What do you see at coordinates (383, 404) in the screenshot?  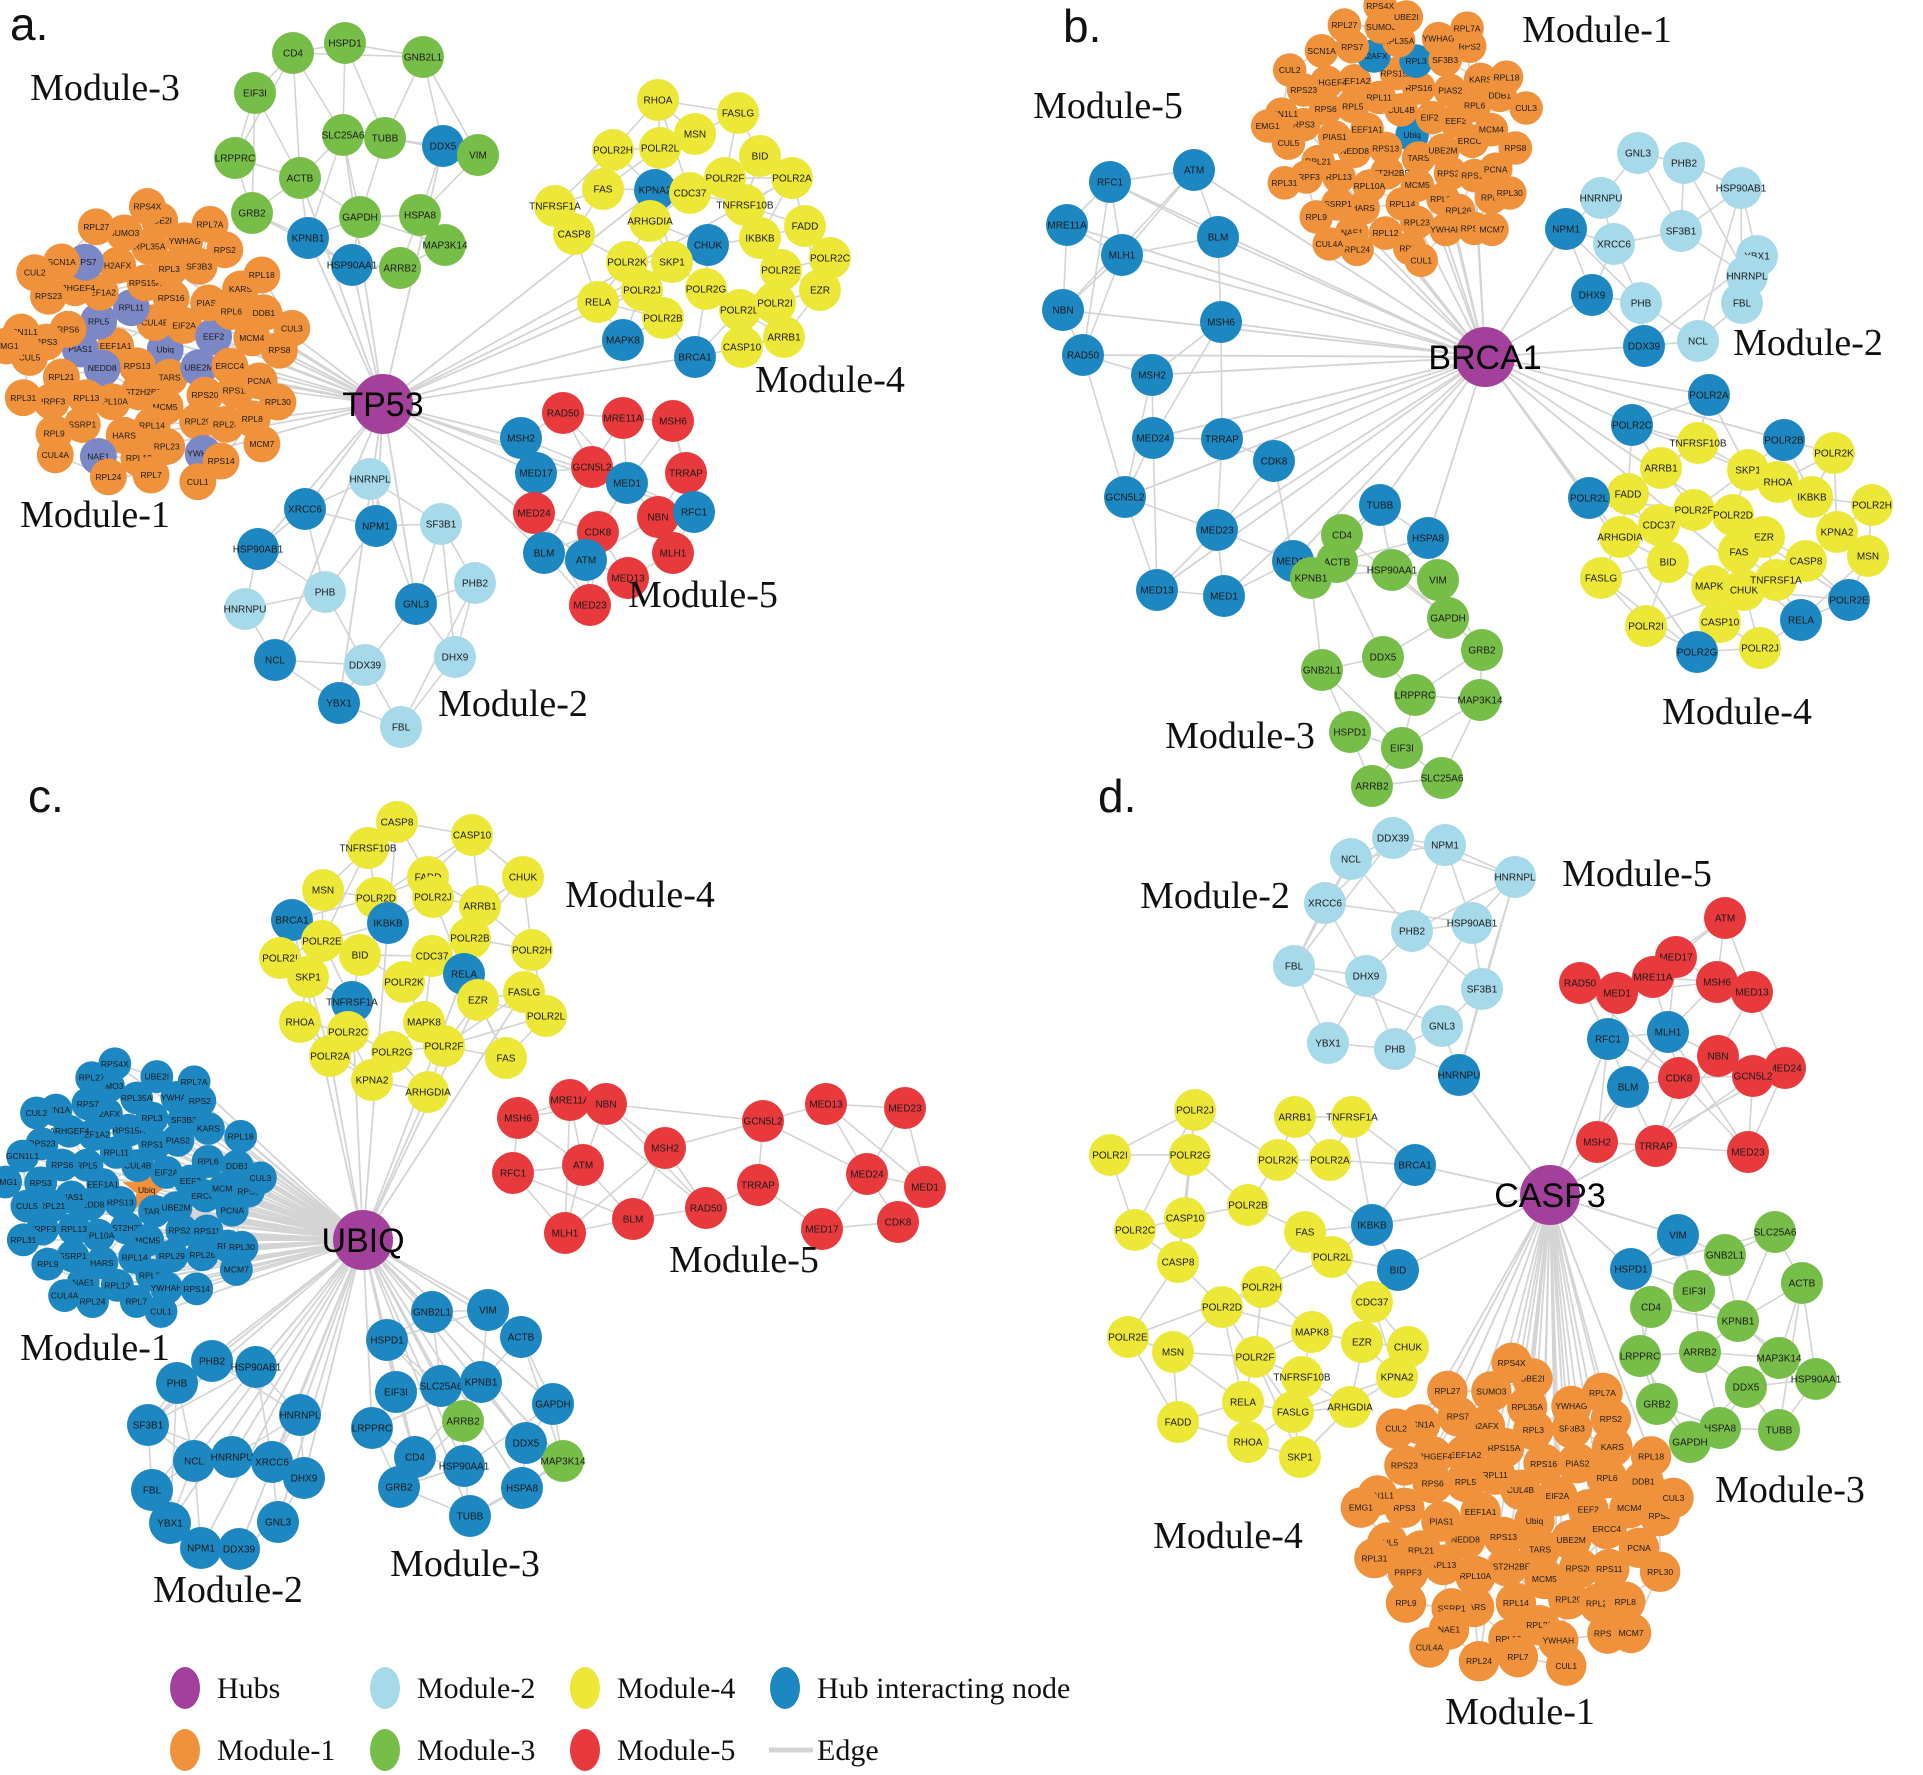 I see `hub-node-TP53` at bounding box center [383, 404].